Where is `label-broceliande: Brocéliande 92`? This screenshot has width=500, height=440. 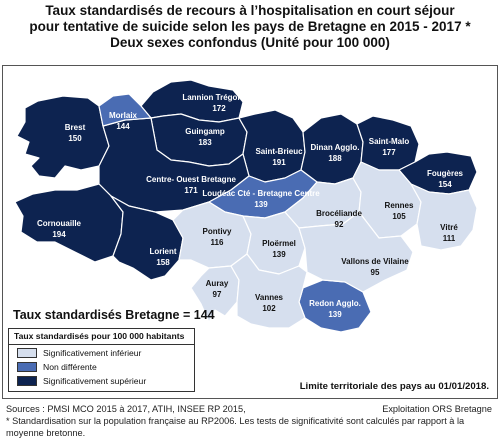
label-broceliande: Brocéliande 92 is located at coordinates (339, 219).